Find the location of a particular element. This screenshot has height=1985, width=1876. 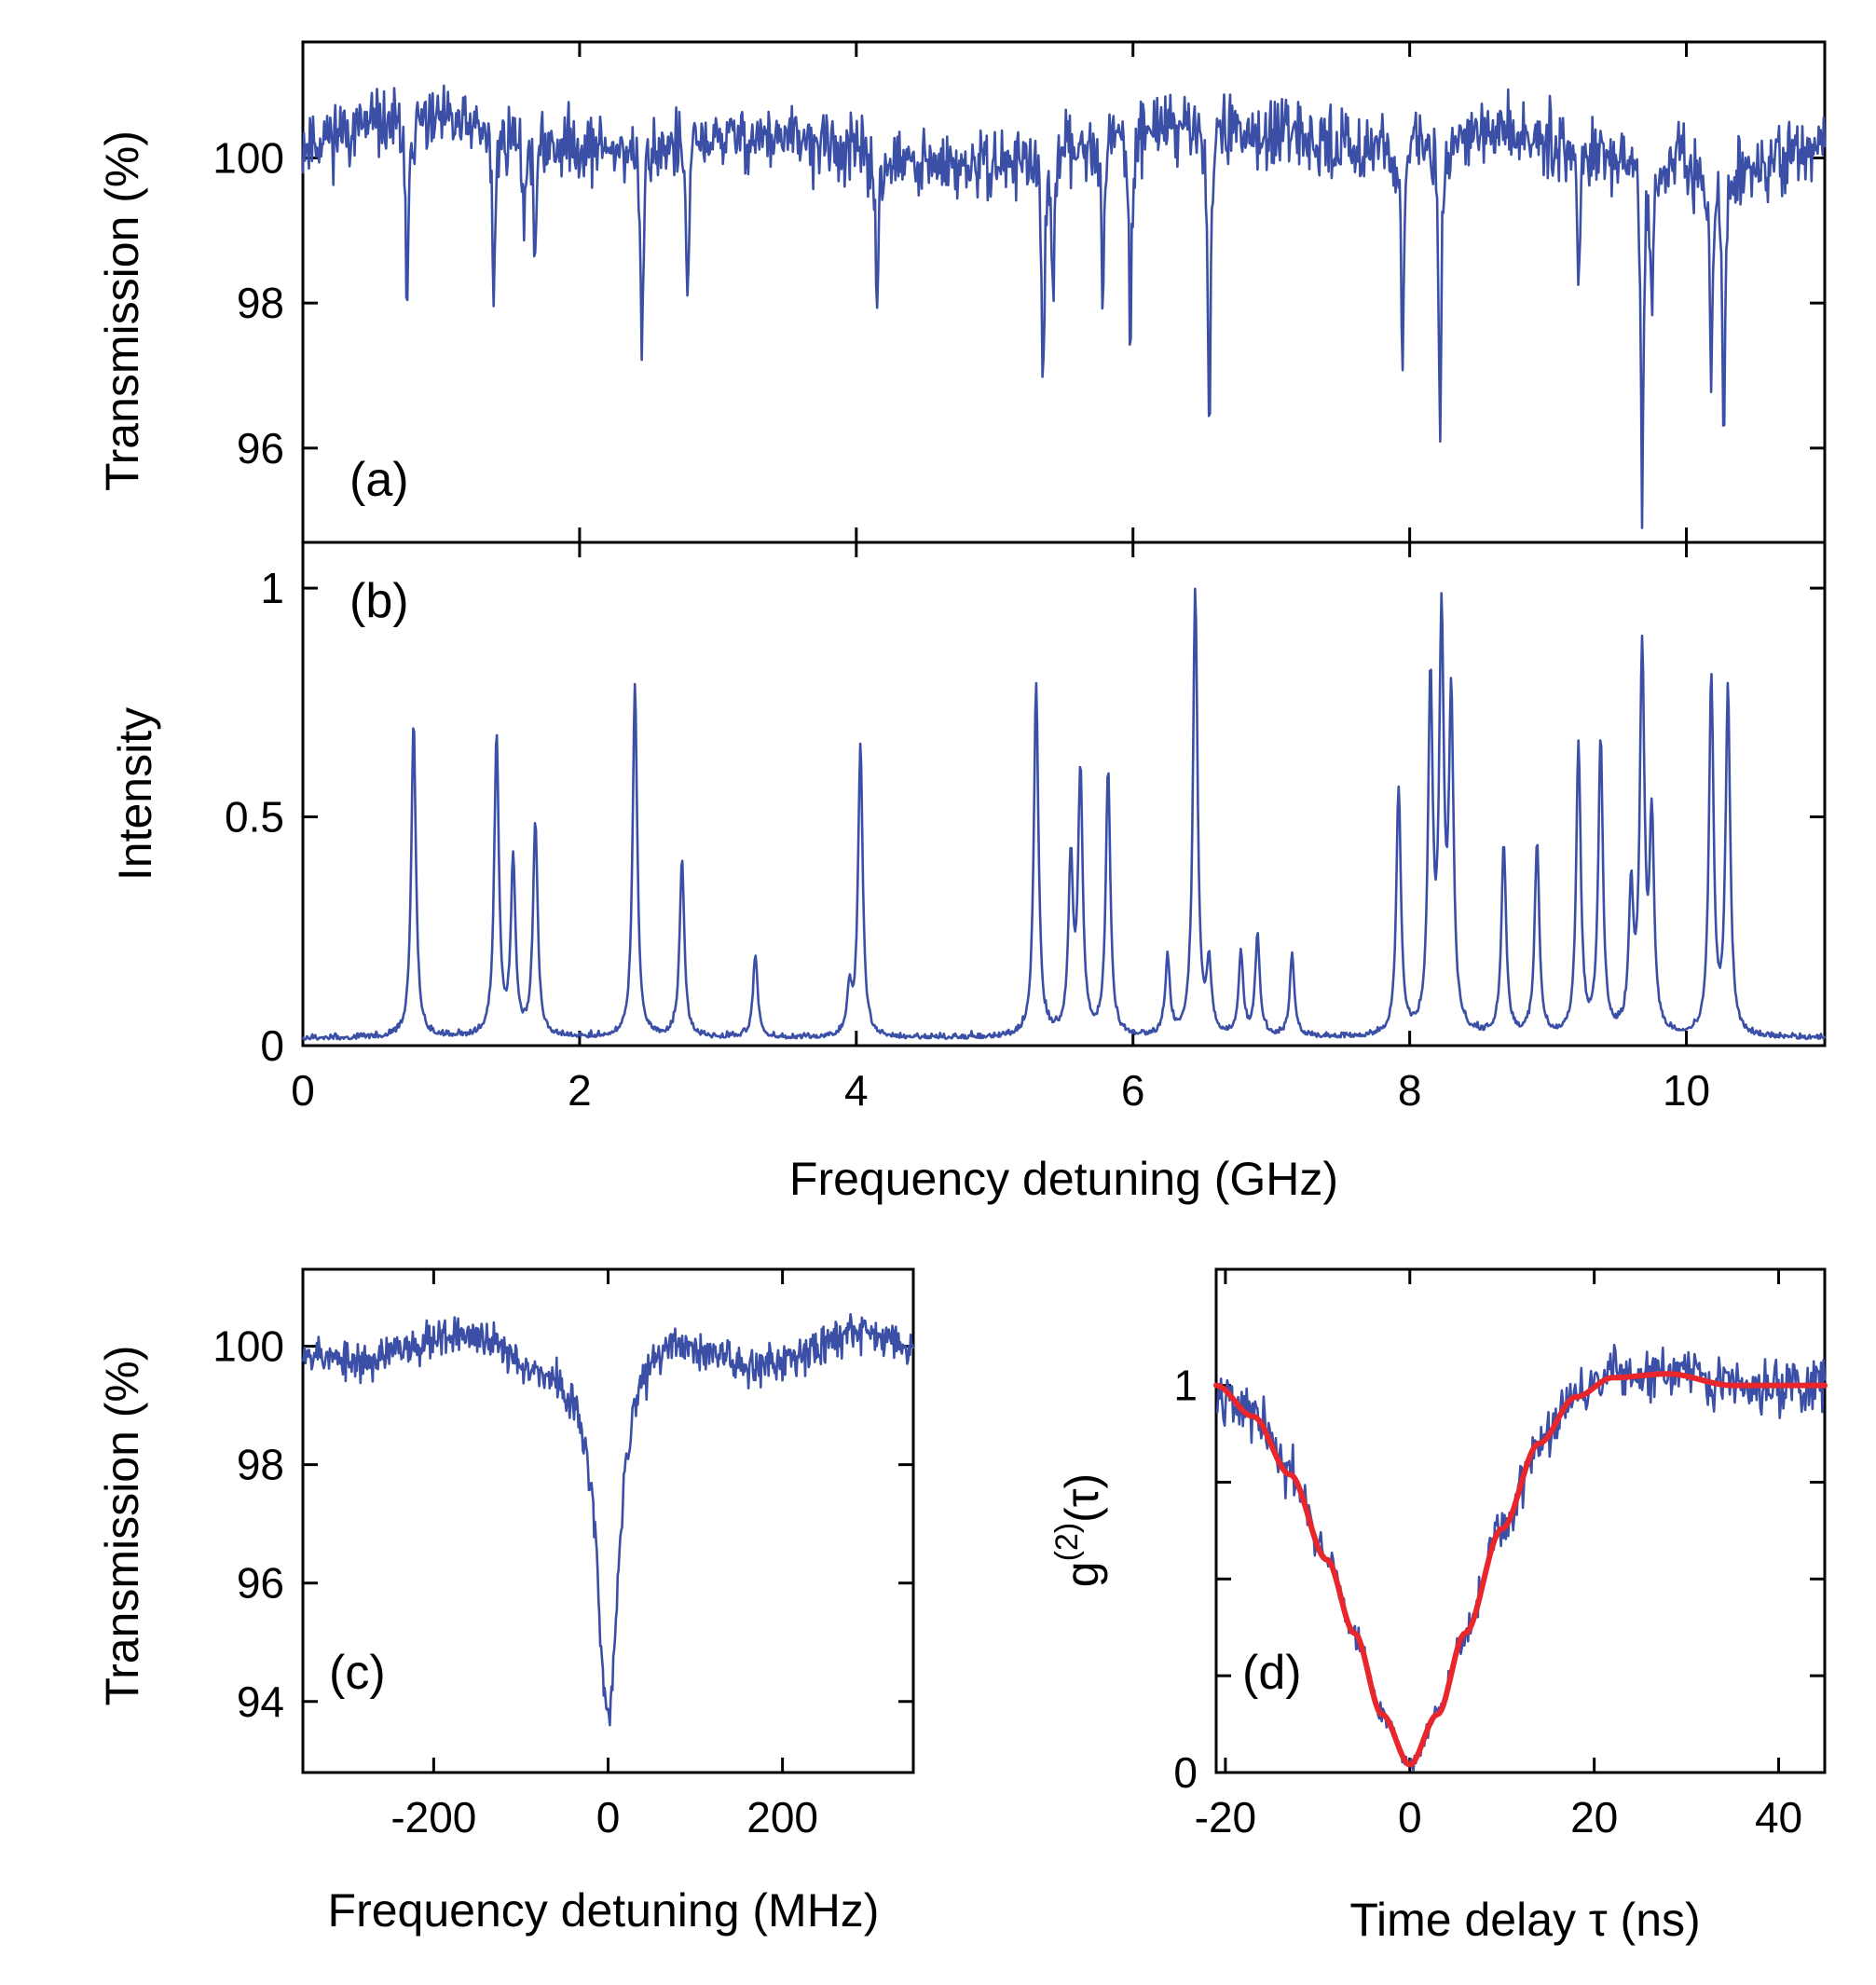

g2-measured-trace is located at coordinates (1521, 1558).